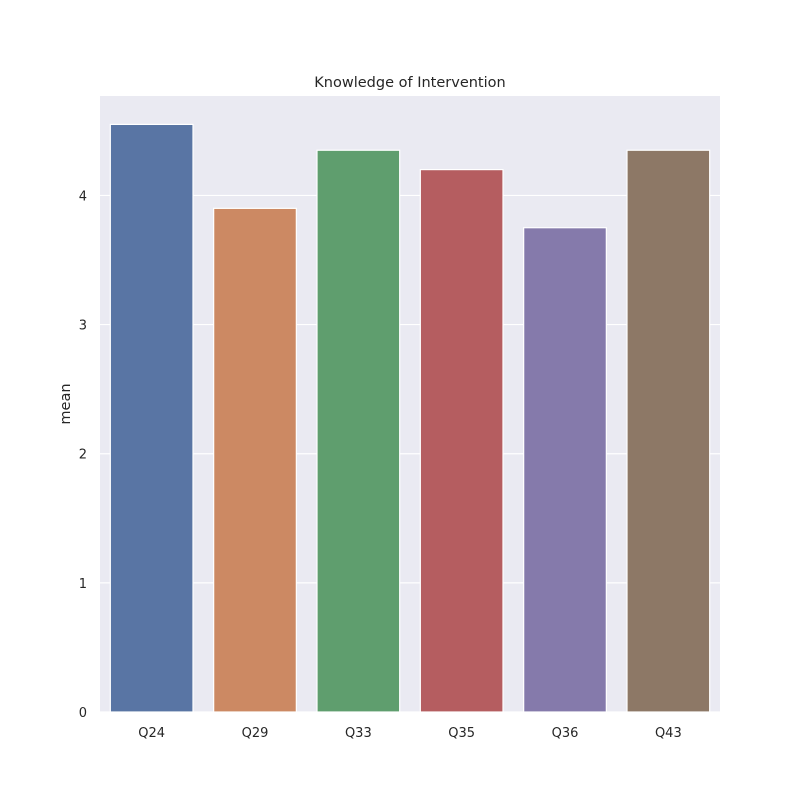 This screenshot has width=800, height=804. I want to click on y-tick-label: 4, so click(83, 196).